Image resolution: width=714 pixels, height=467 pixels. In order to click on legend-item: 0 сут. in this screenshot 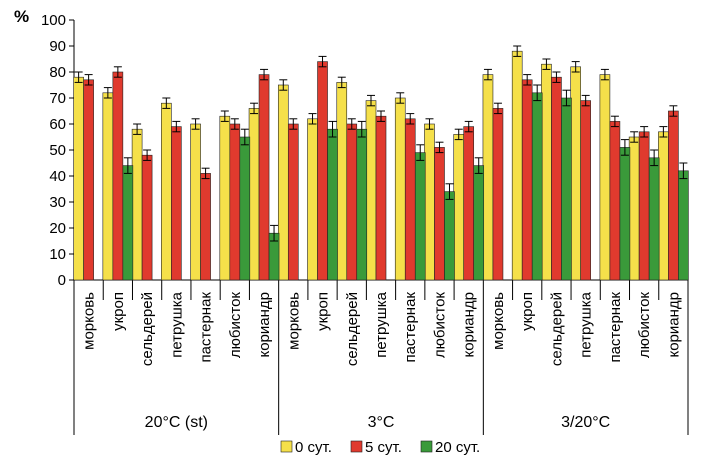, I will do `click(306, 447)`.